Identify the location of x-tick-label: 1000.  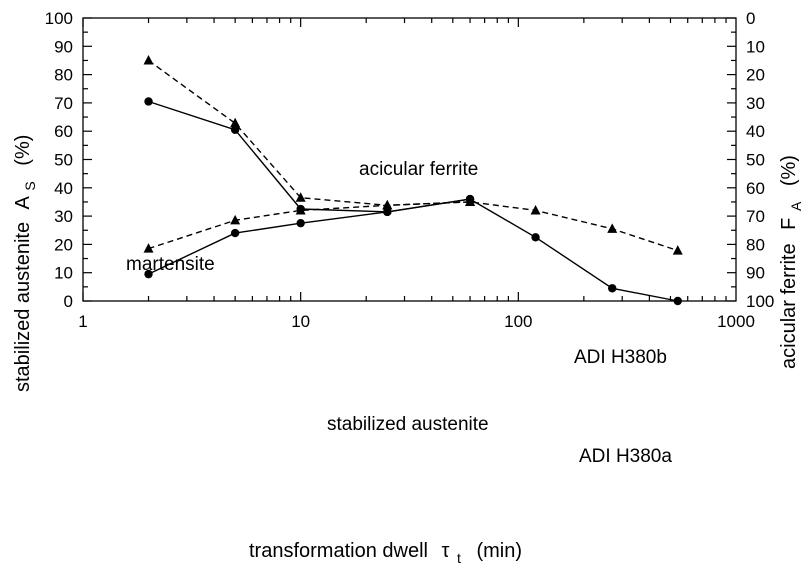
(736, 321).